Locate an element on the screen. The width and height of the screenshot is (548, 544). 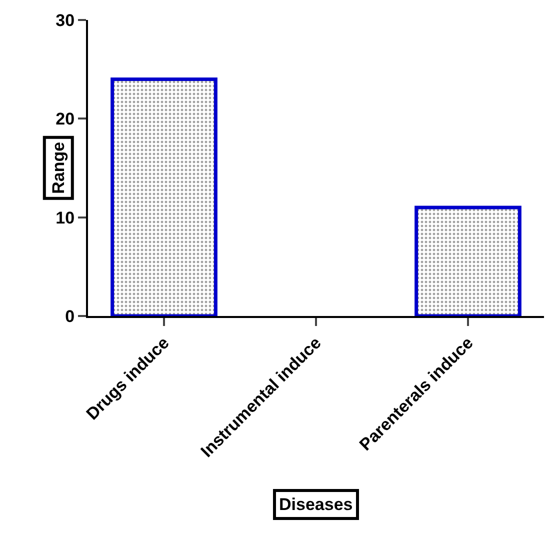
y-tick-label: 10 is located at coordinates (65, 218).